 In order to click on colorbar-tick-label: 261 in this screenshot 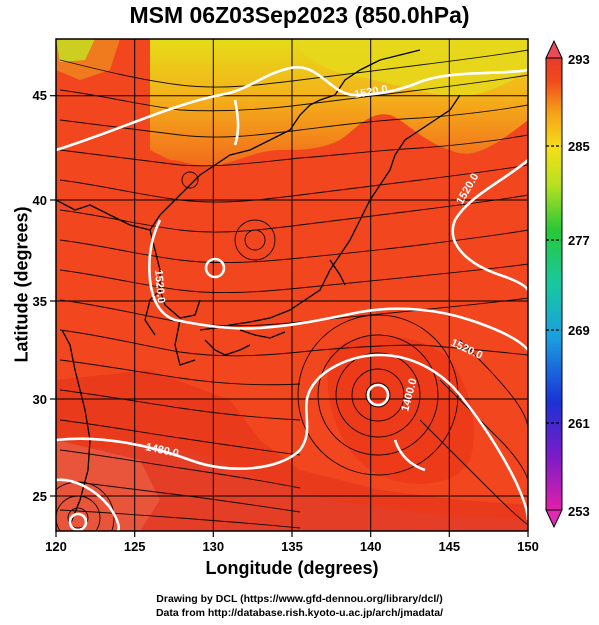, I will do `click(579, 423)`.